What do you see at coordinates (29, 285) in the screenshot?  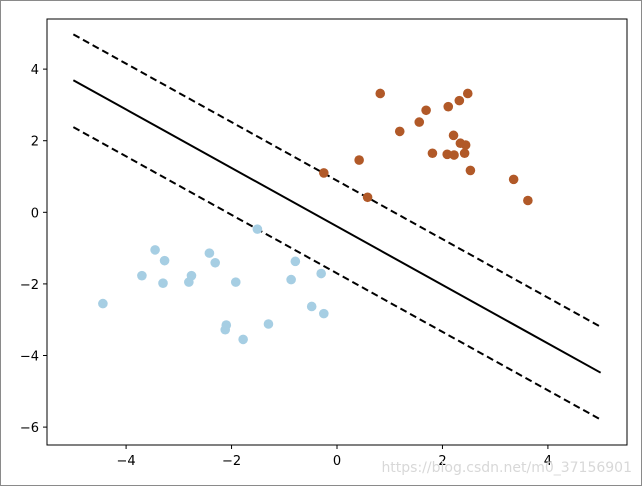 I see `y-tick-label: −2` at bounding box center [29, 285].